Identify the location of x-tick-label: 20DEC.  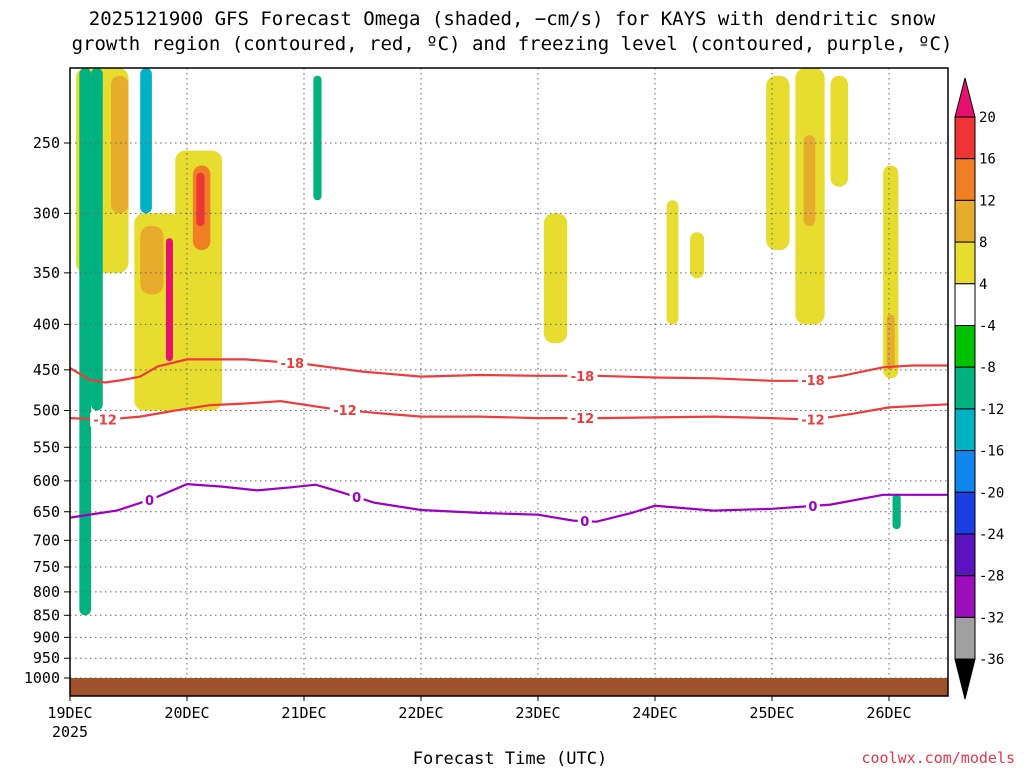
(186, 713).